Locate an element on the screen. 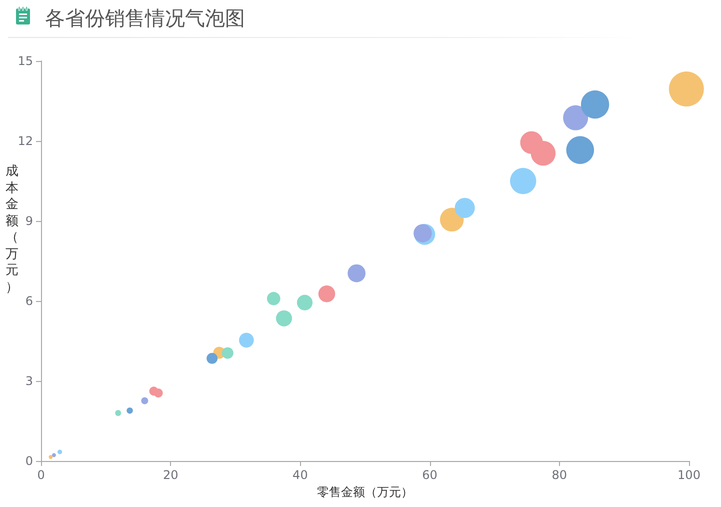 Image resolution: width=721 pixels, height=507 pixels. x-tick-label: 20 is located at coordinates (170, 475).